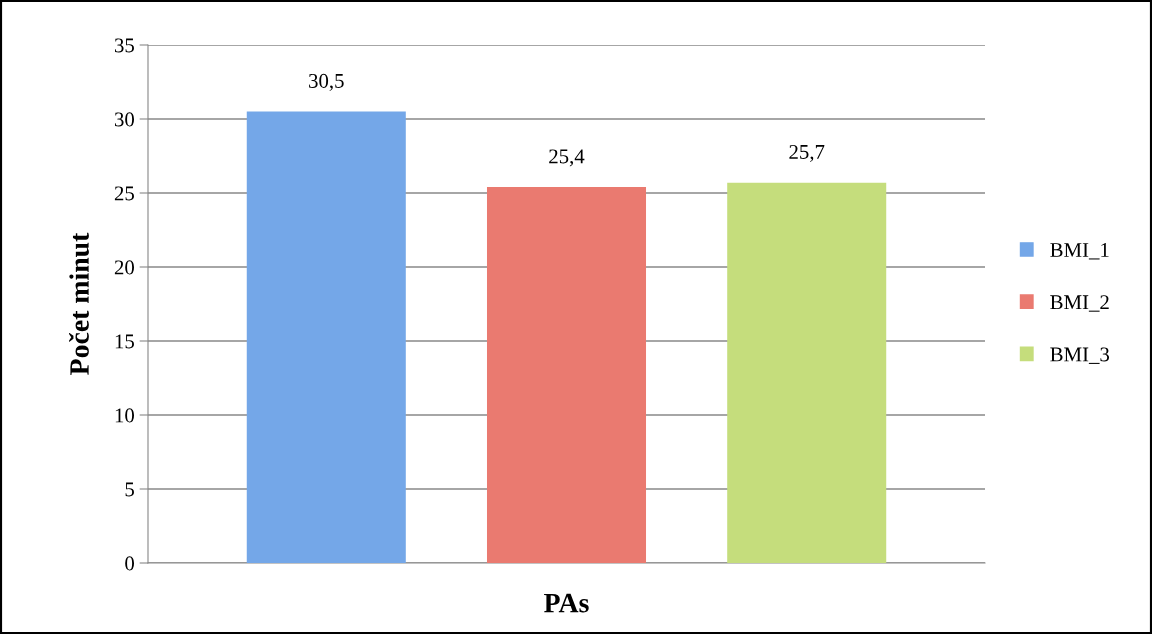 Image resolution: width=1152 pixels, height=634 pixels. Describe the element at coordinates (1079, 303) in the screenshot. I see `legend-label: BMI_2` at that location.